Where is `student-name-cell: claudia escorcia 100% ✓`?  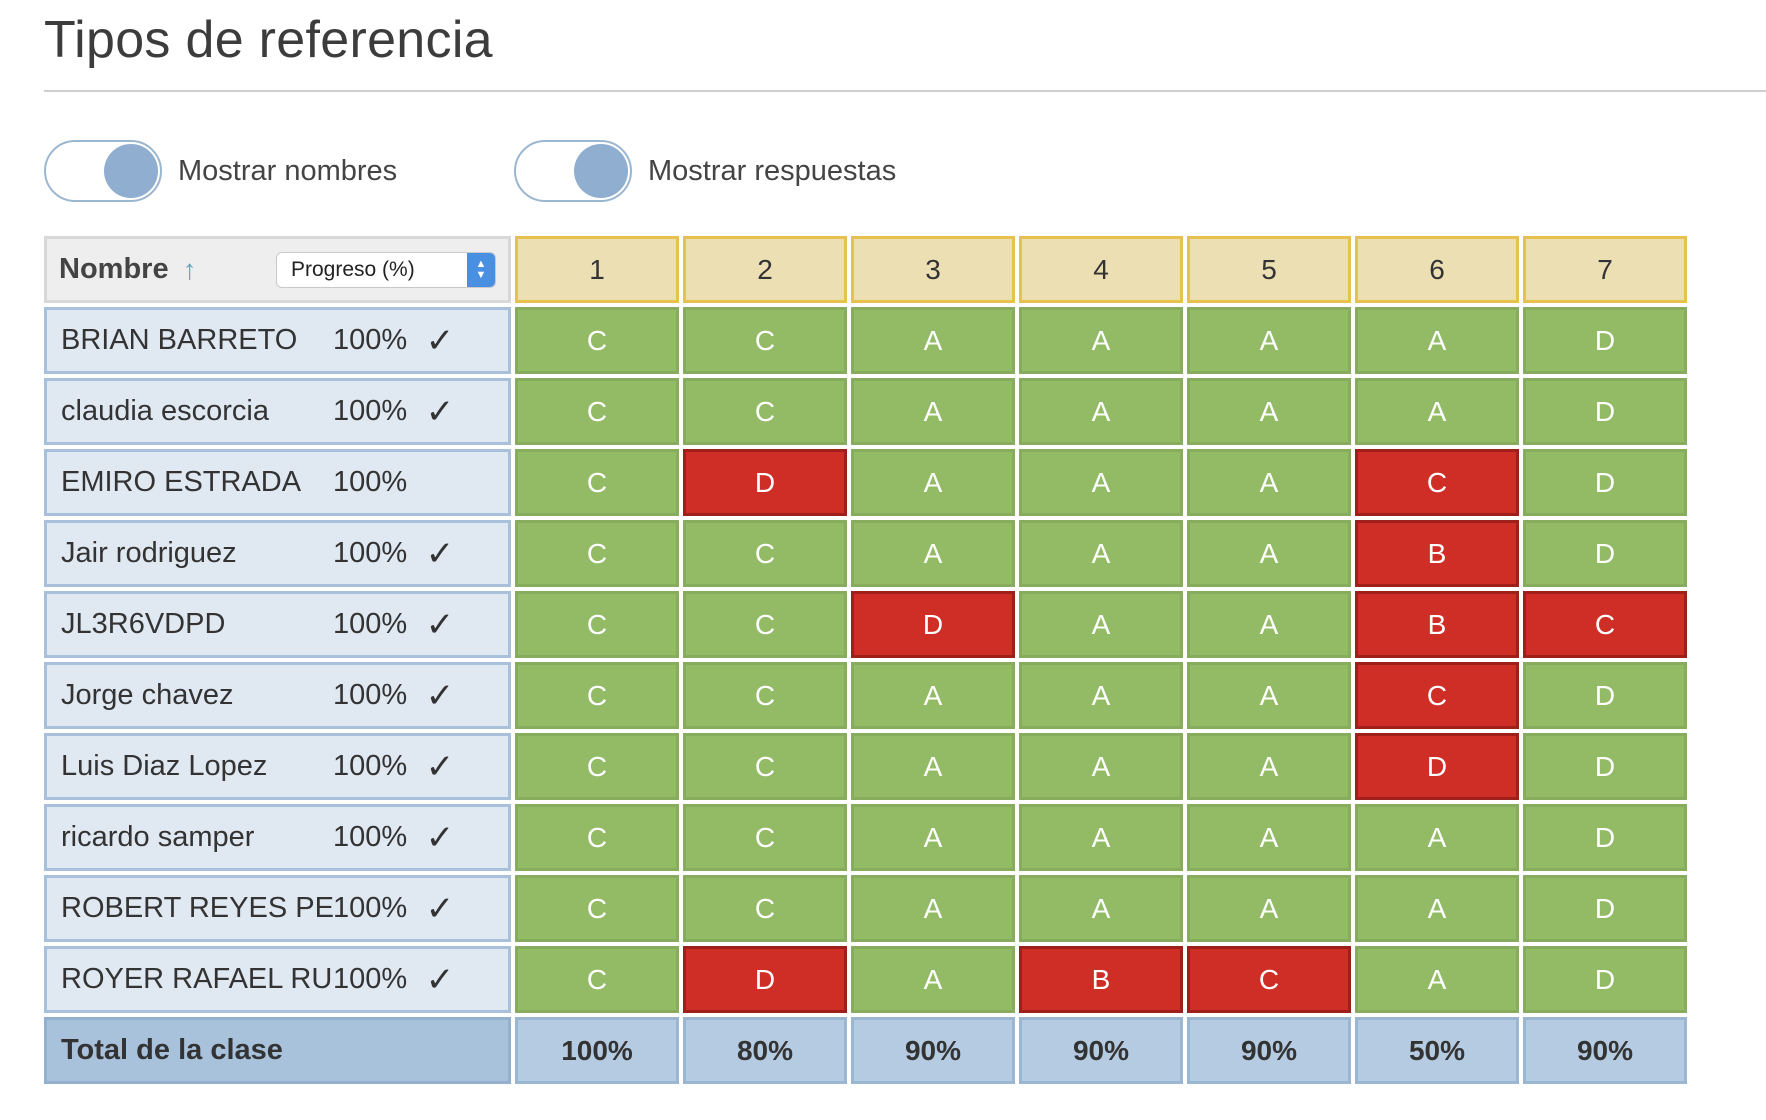
student-name-cell: claudia escorcia 100% ✓ is located at coordinates (277, 411).